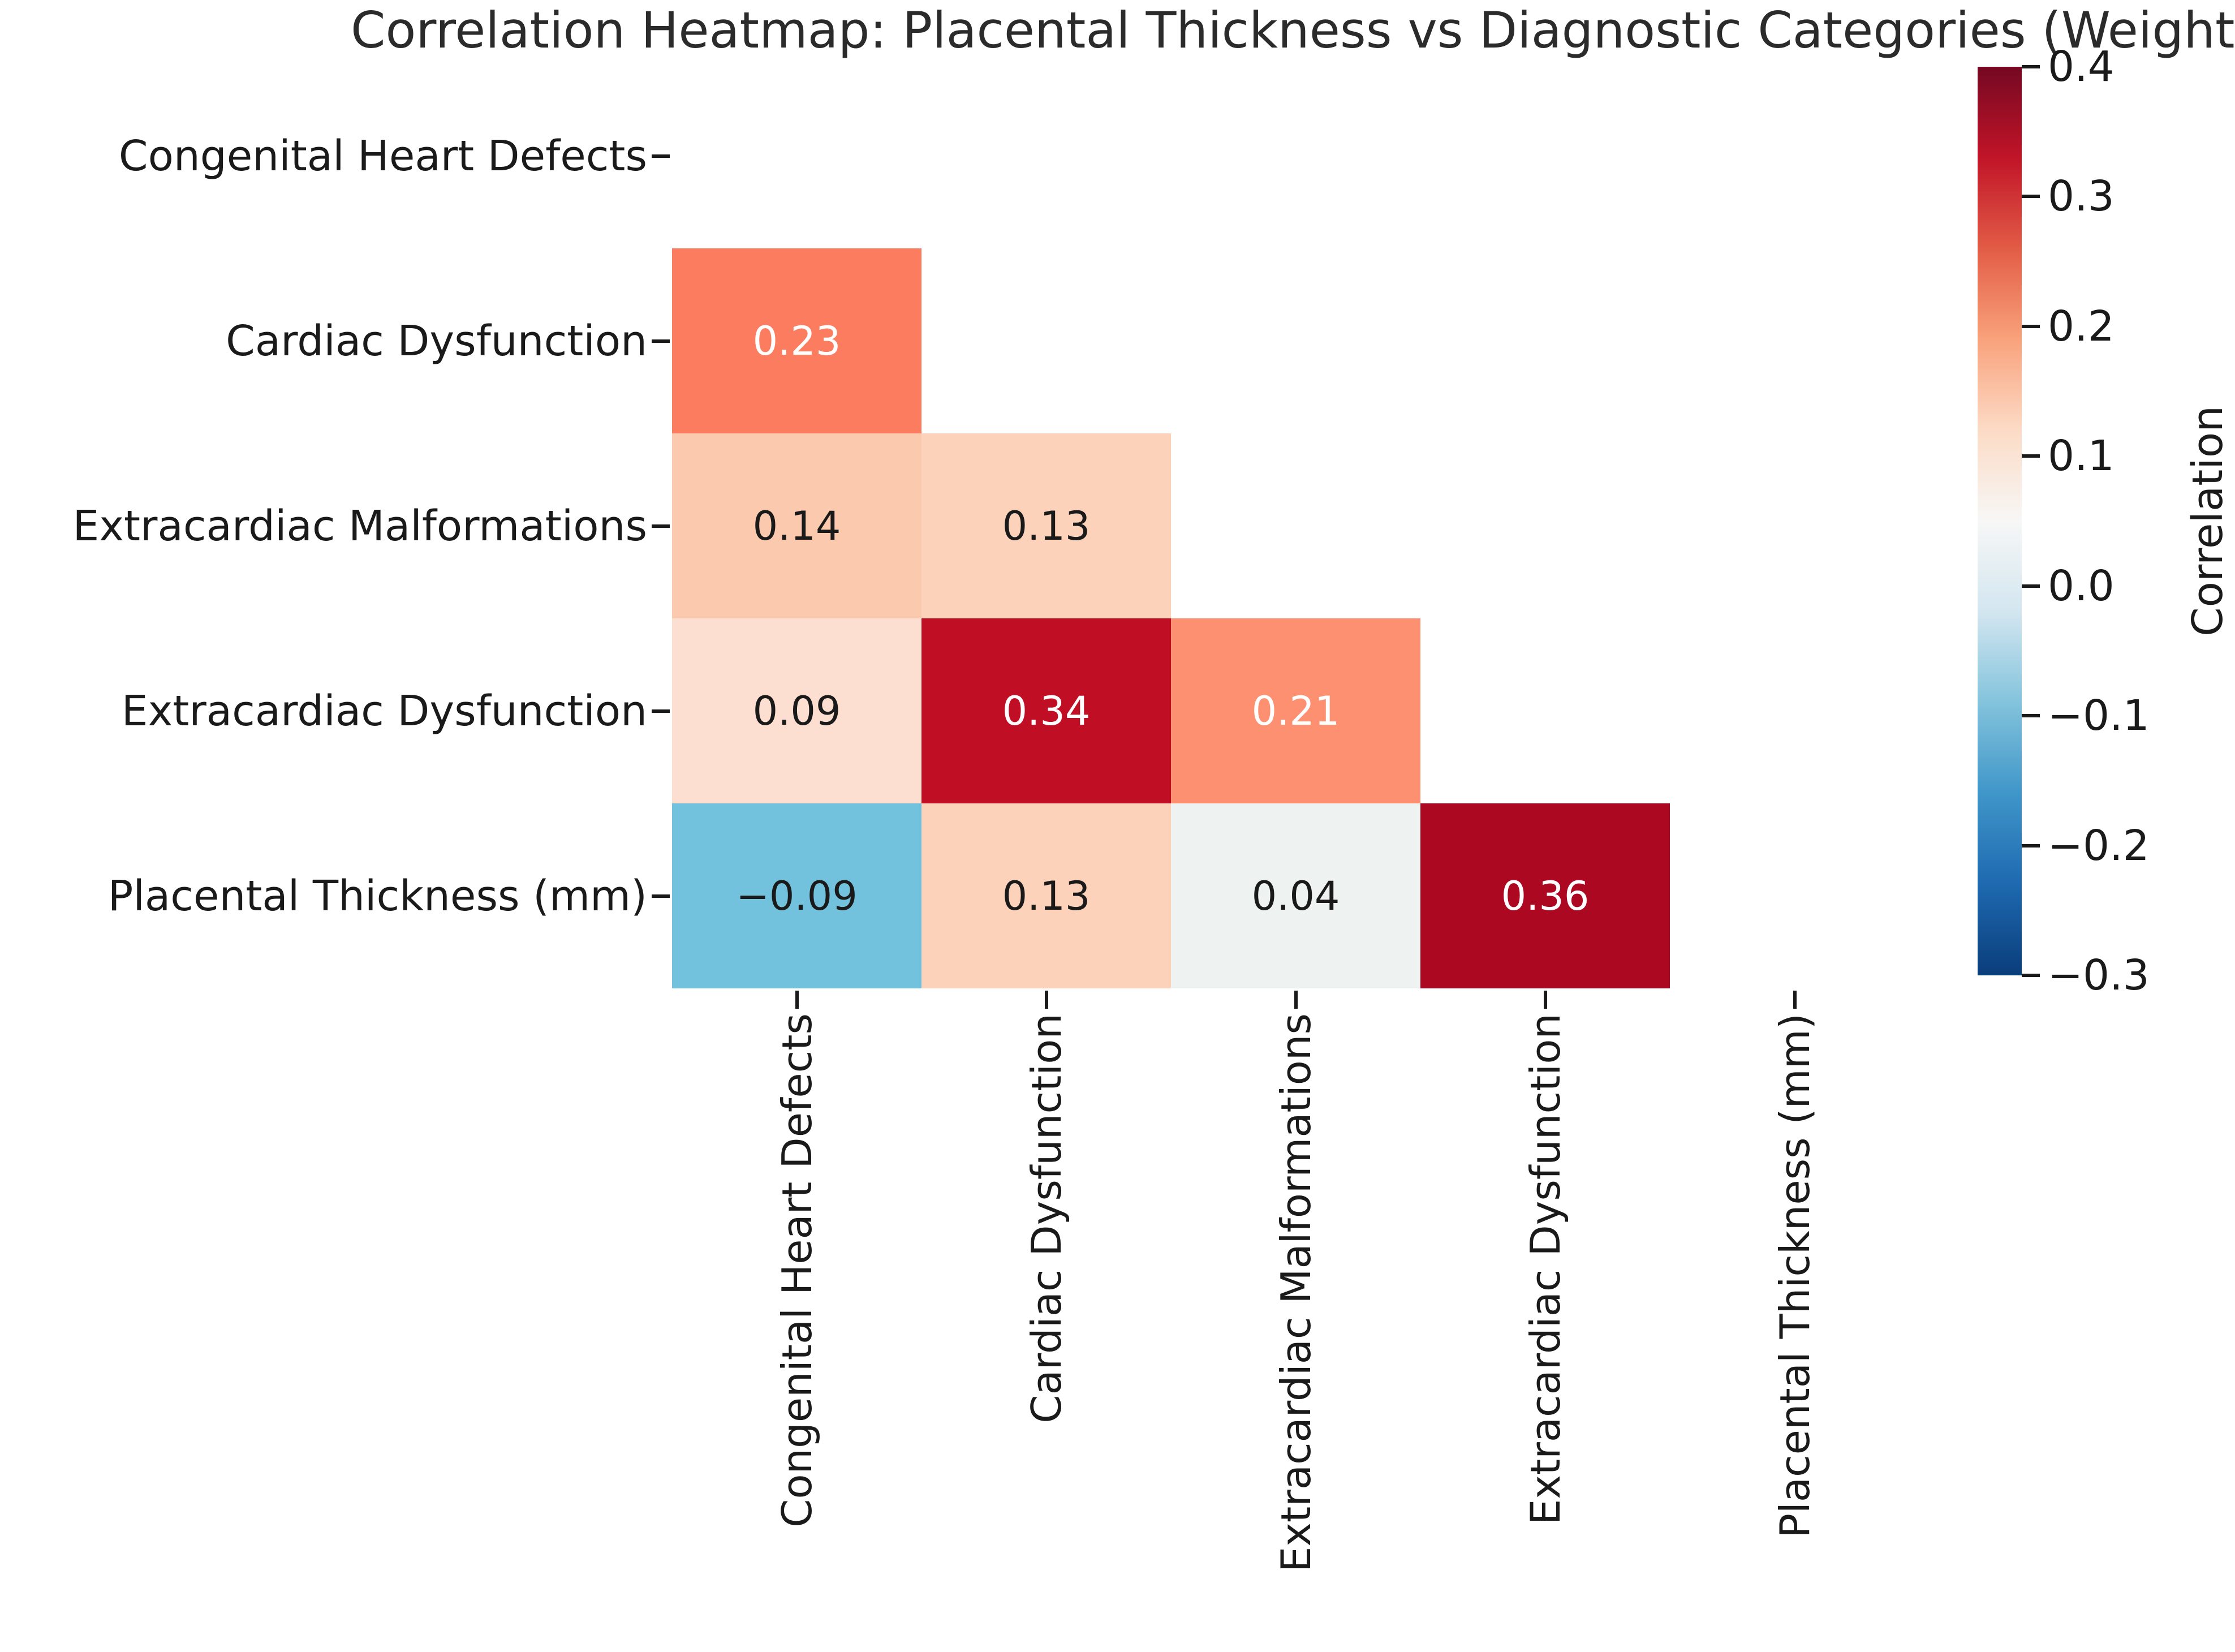 The image size is (2235, 1652). I want to click on y-tick-label: Extracardiac Malformations, so click(359, 525).